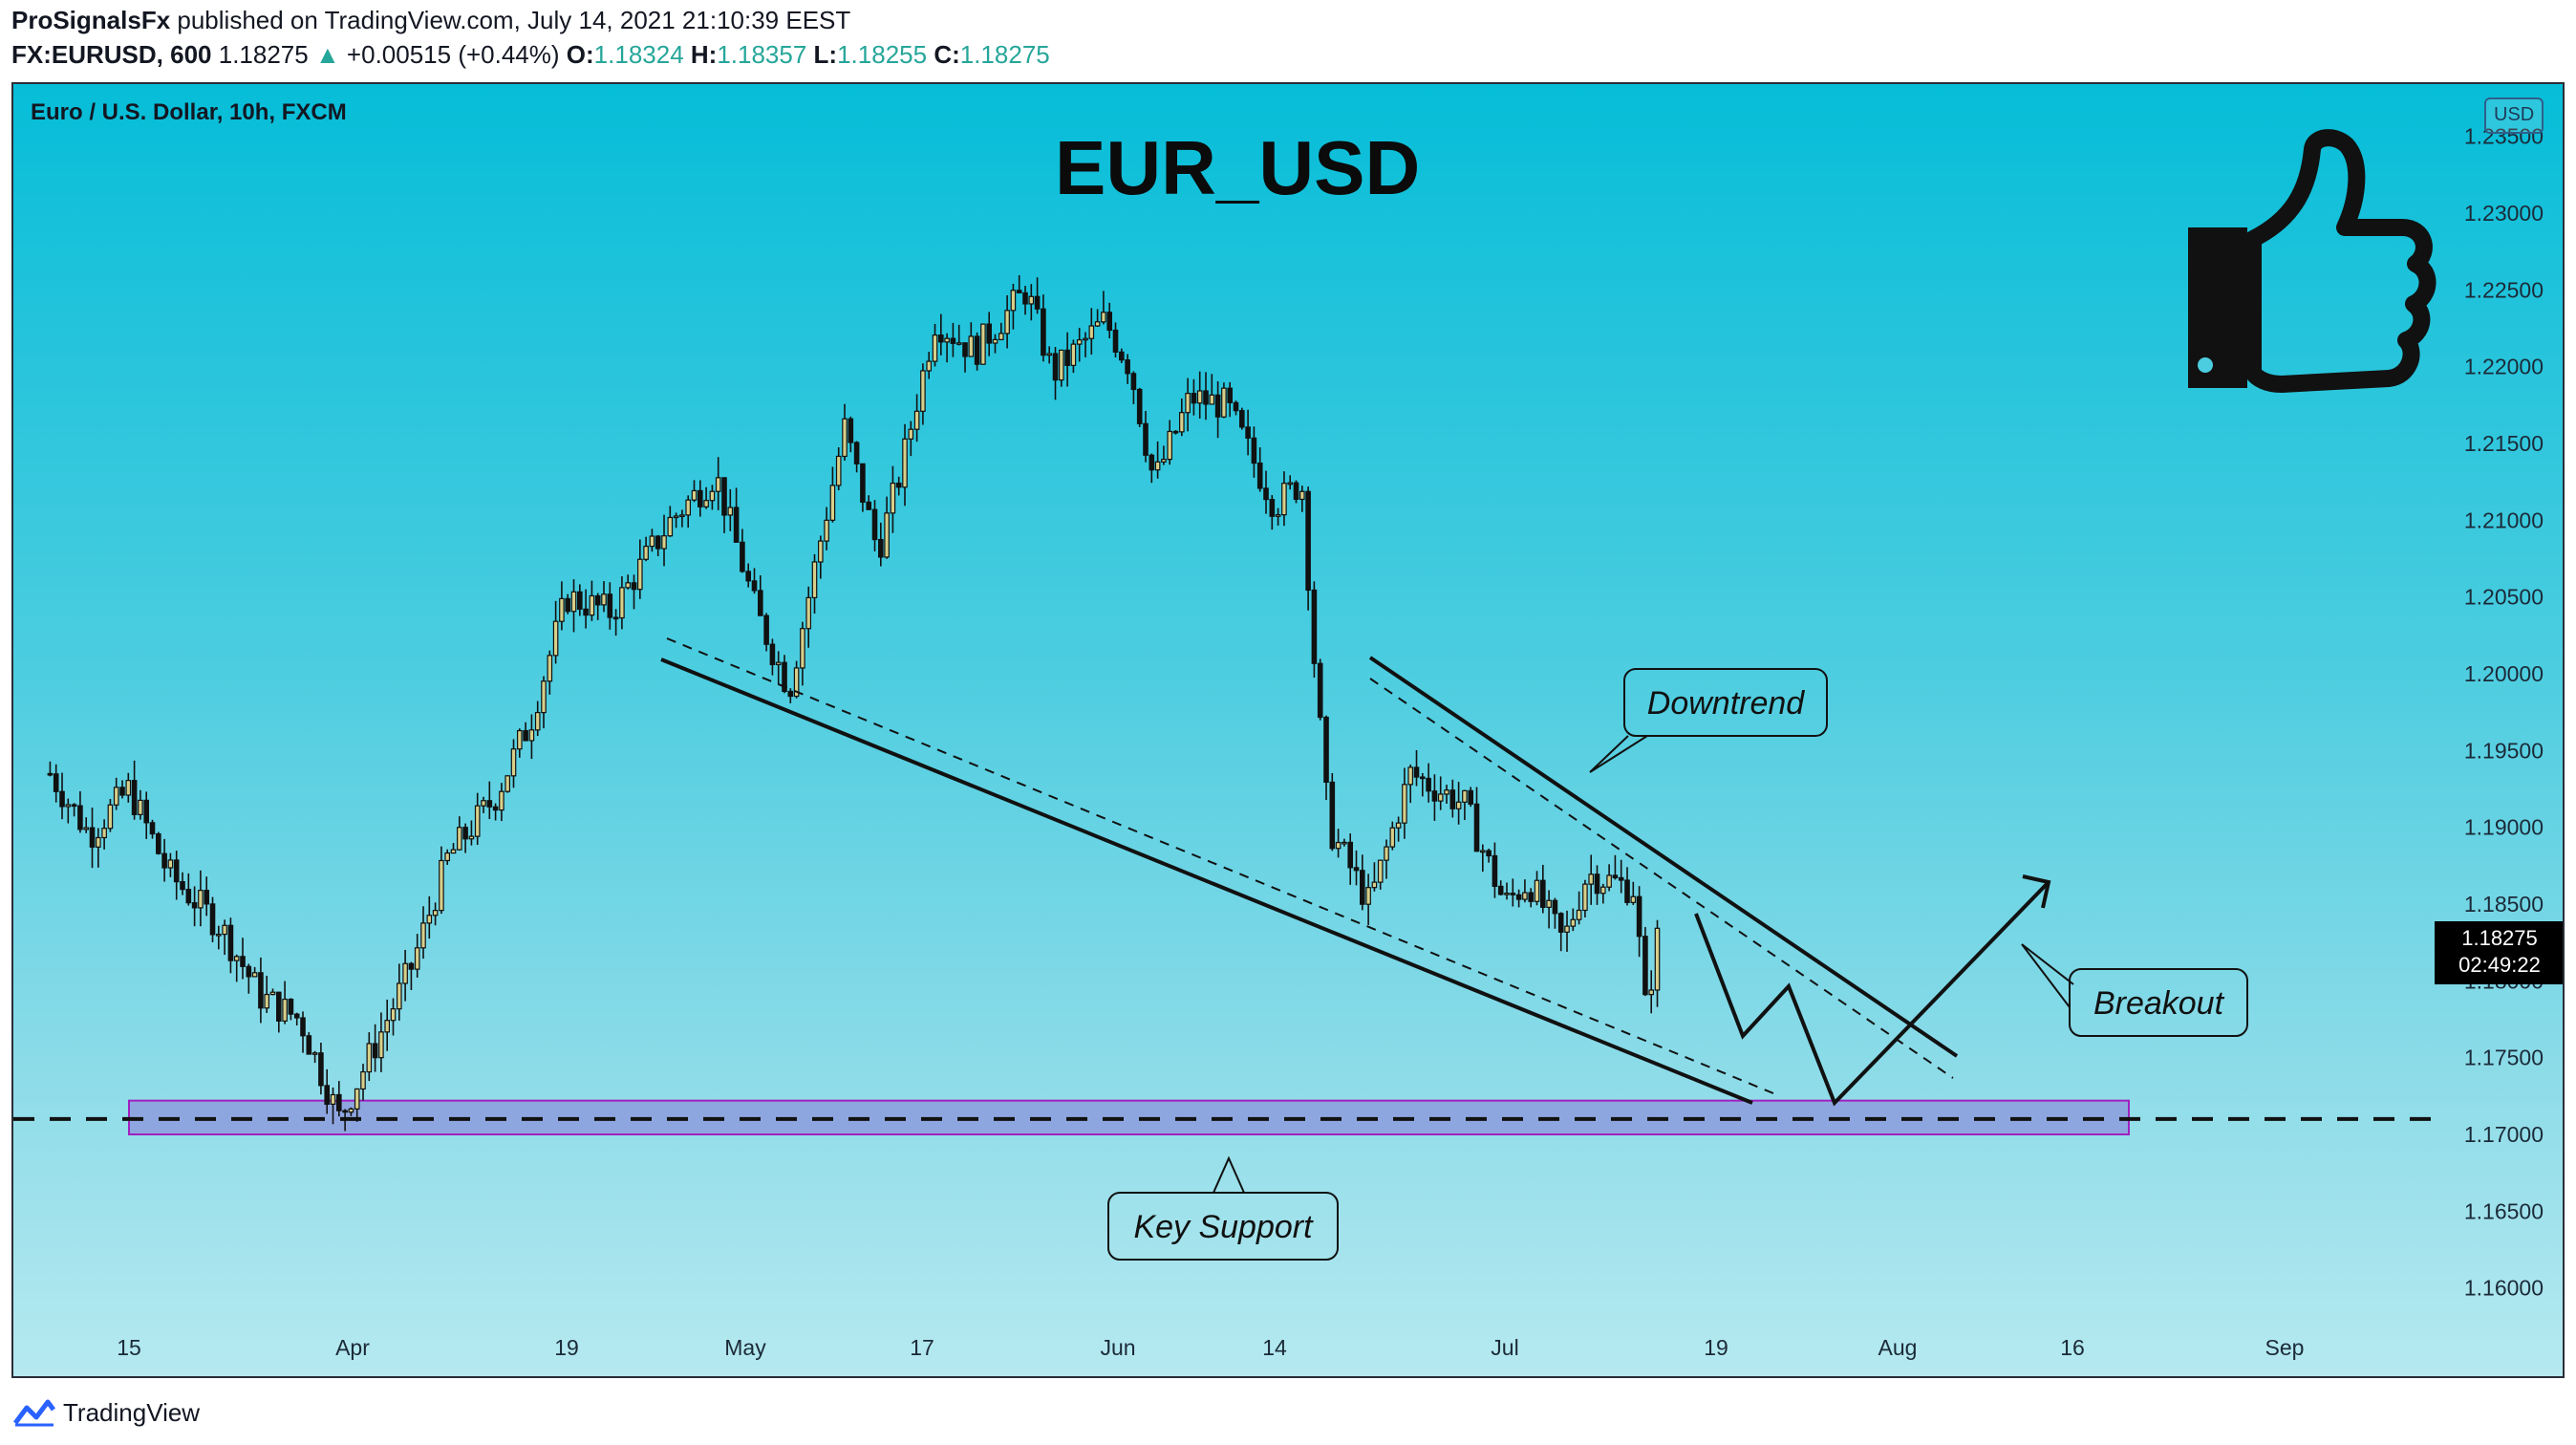 The image size is (2576, 1445). I want to click on time-tick-label: Apr, so click(352, 1347).